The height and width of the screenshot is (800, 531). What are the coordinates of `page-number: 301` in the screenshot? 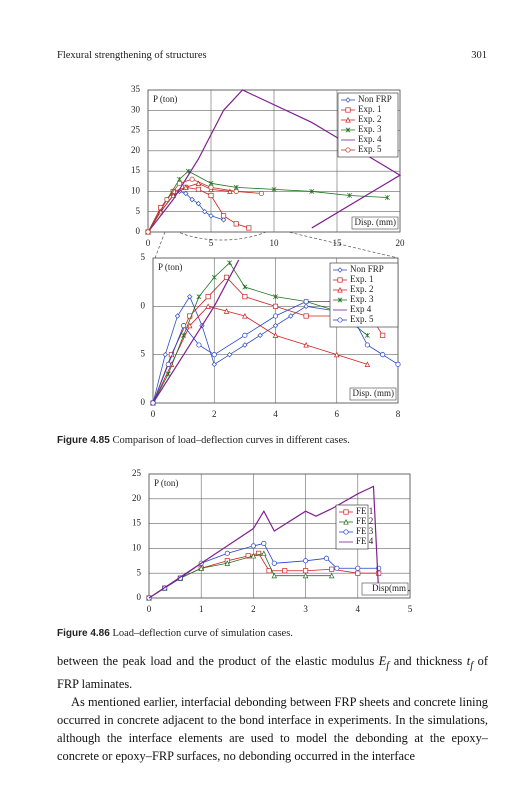 It's located at (479, 55).